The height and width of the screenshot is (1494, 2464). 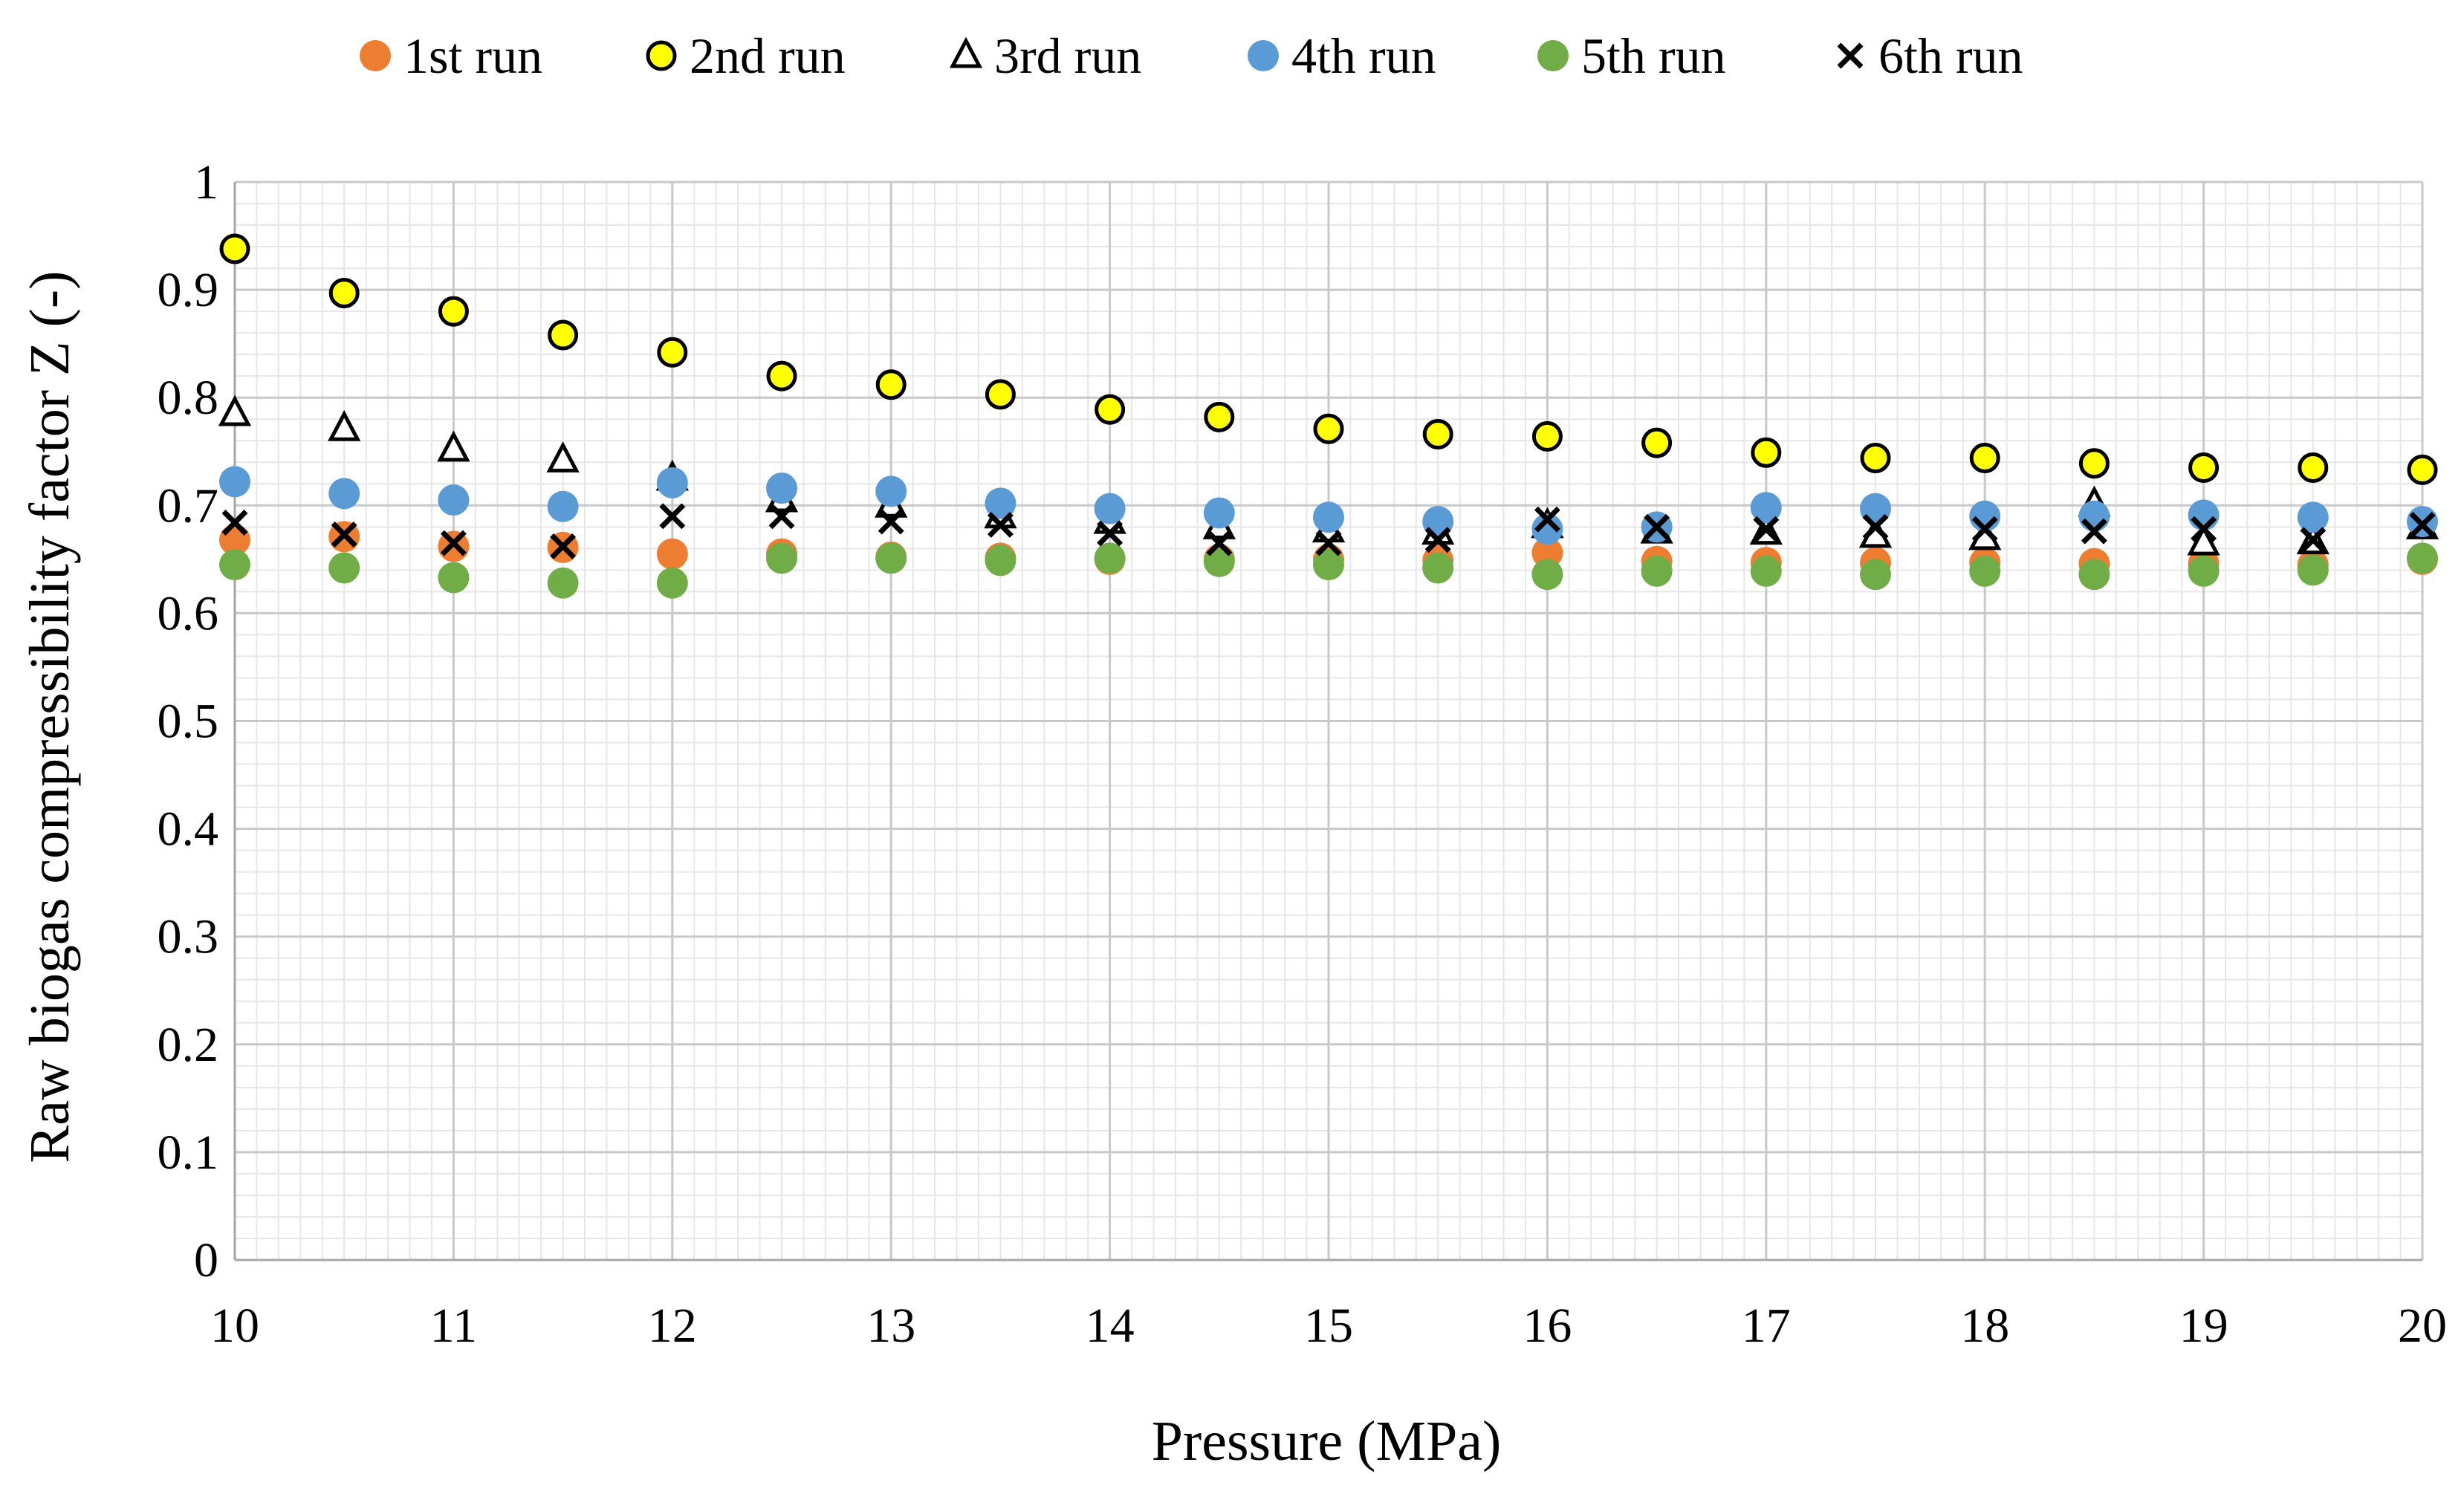 I want to click on y-tick-label: 0.4, so click(x=188, y=830).